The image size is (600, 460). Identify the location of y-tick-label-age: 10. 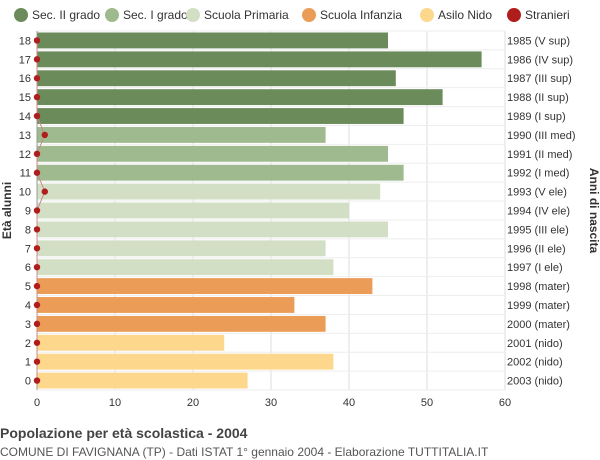
(25, 193).